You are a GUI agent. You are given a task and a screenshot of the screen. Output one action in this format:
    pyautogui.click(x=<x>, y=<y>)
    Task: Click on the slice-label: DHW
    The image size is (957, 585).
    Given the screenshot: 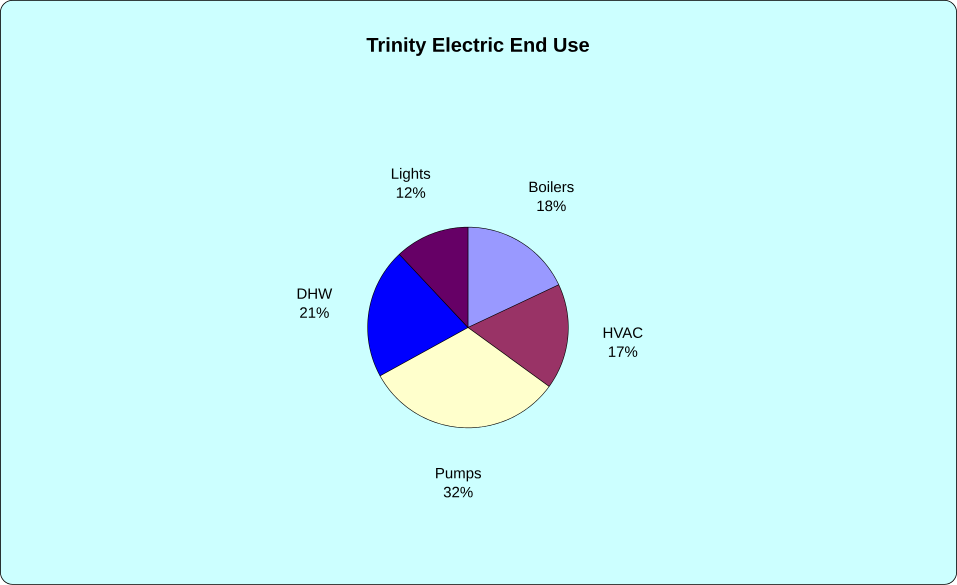 What is the action you would take?
    pyautogui.click(x=315, y=293)
    